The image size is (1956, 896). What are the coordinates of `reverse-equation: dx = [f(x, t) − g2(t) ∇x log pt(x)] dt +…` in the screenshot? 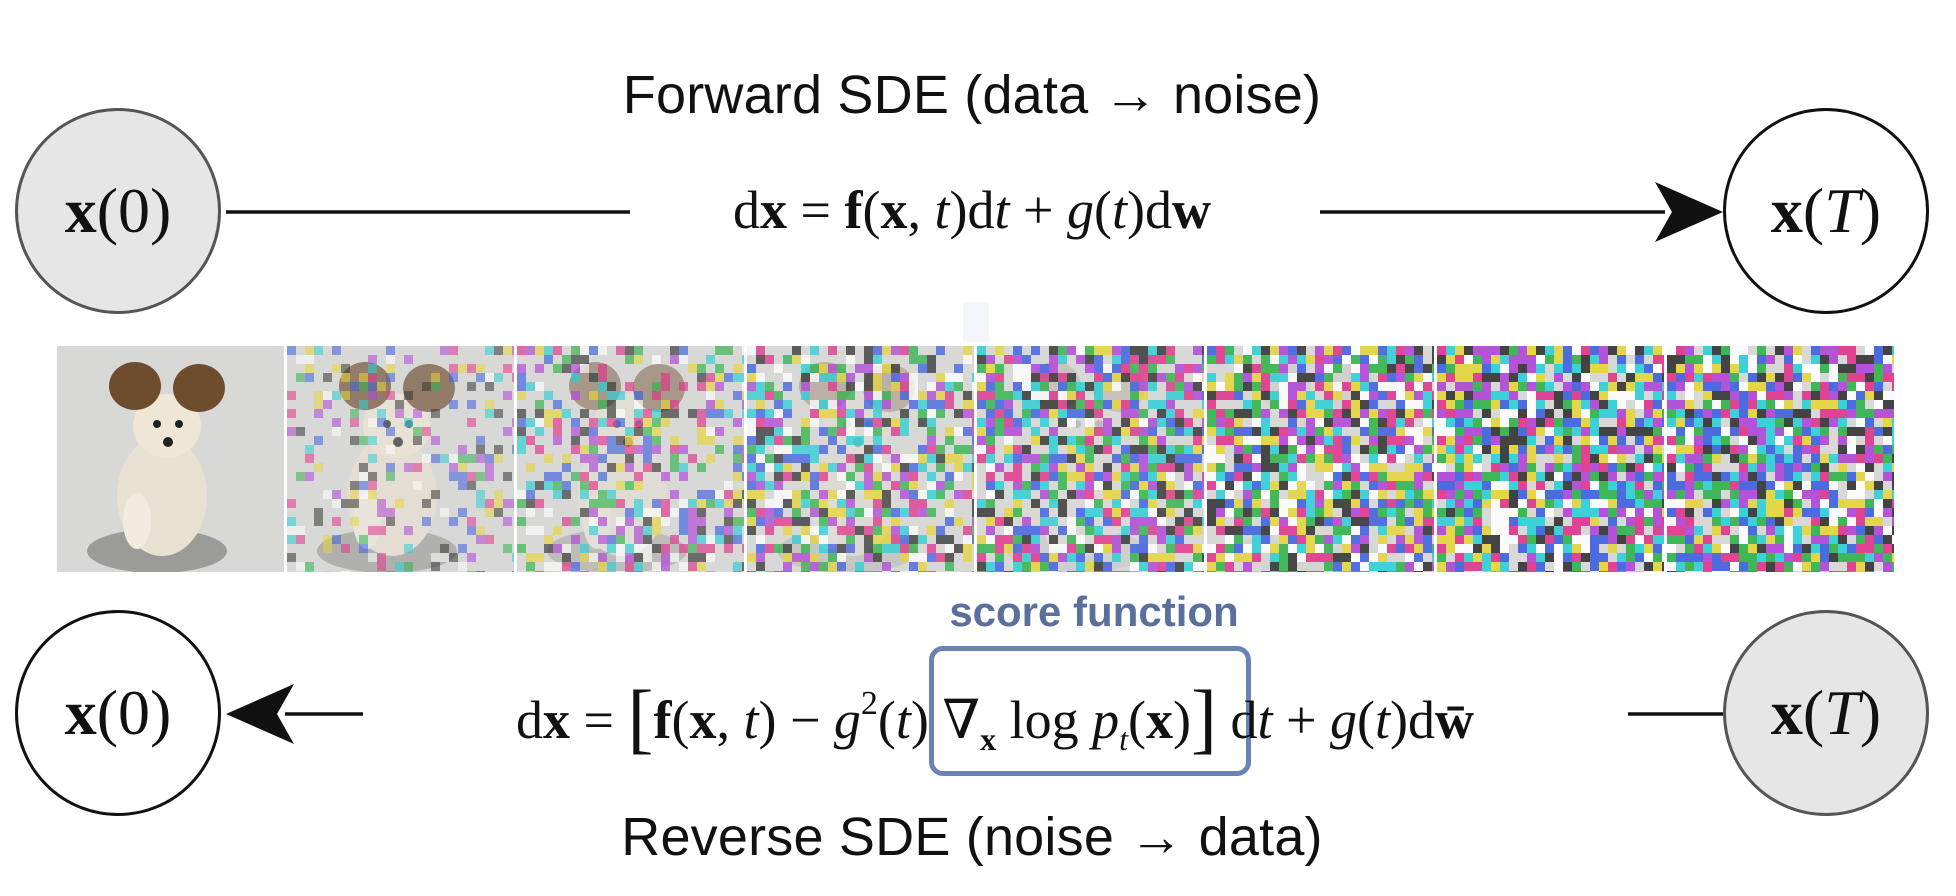 It's located at (995, 717).